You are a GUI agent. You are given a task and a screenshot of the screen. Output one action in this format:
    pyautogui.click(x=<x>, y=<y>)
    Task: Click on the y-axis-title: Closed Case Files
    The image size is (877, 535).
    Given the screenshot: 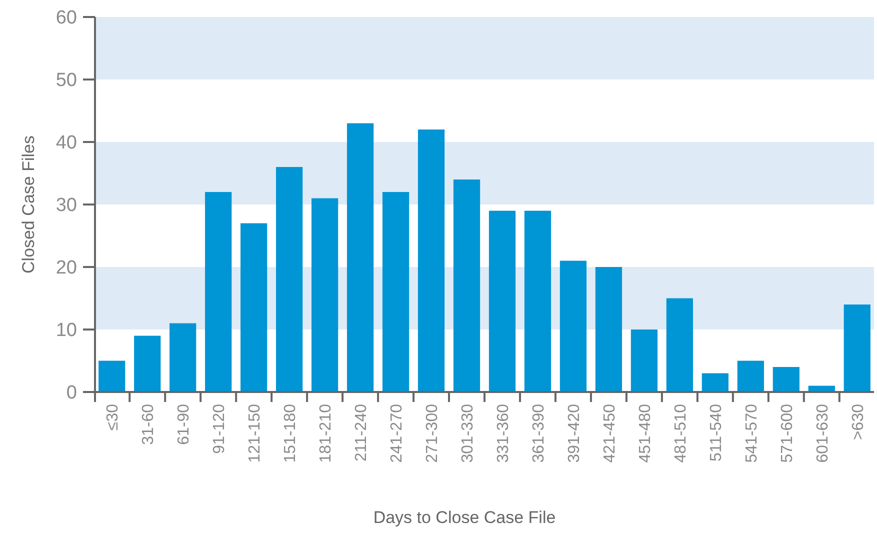 What is the action you would take?
    pyautogui.click(x=28, y=205)
    